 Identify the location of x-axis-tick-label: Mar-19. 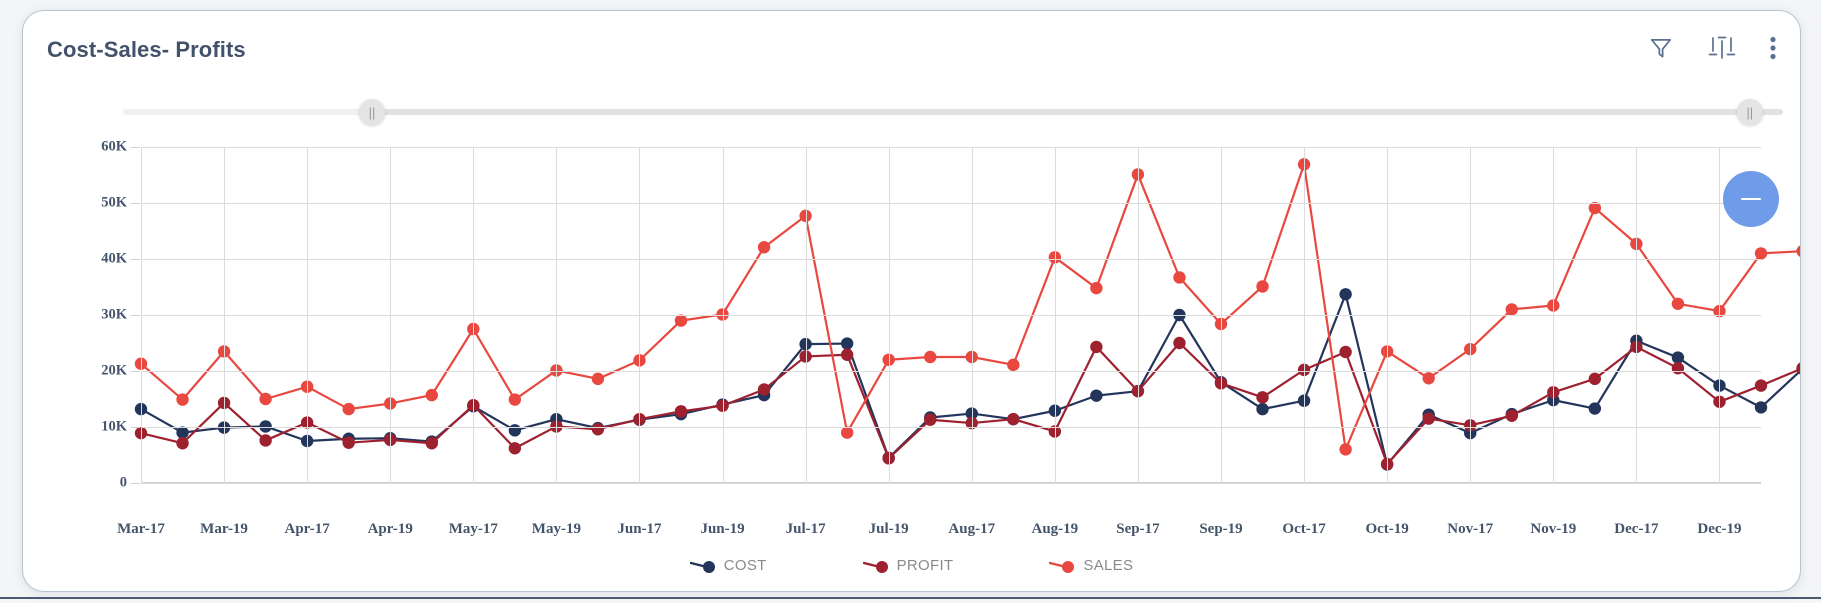
(224, 529).